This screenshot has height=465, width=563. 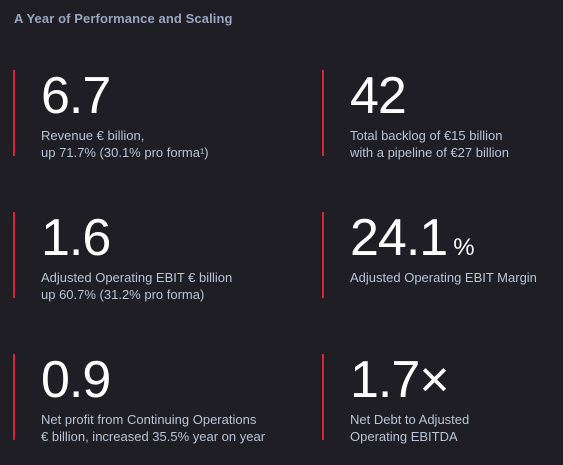 What do you see at coordinates (412, 238) in the screenshot?
I see `kpi-value: 24.1%` at bounding box center [412, 238].